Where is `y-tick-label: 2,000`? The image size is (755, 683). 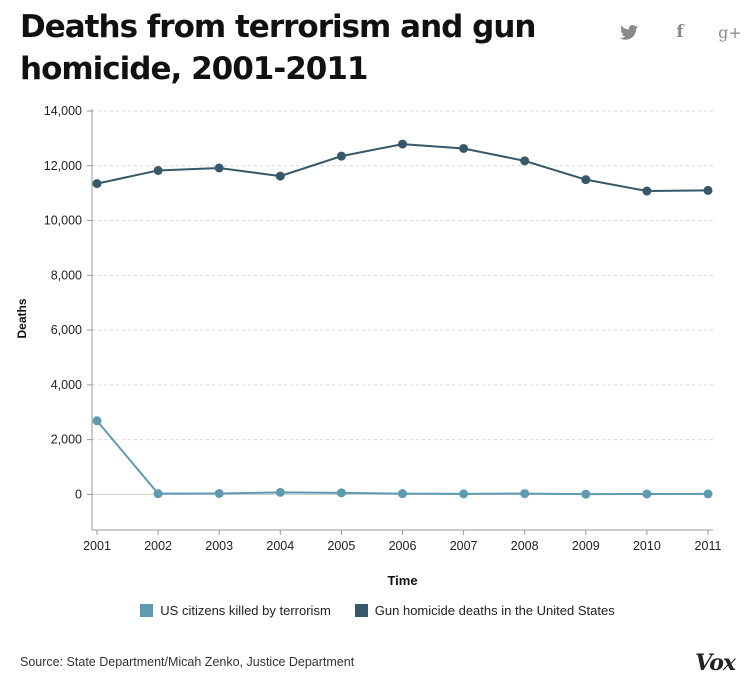 y-tick-label: 2,000 is located at coordinates (66, 440).